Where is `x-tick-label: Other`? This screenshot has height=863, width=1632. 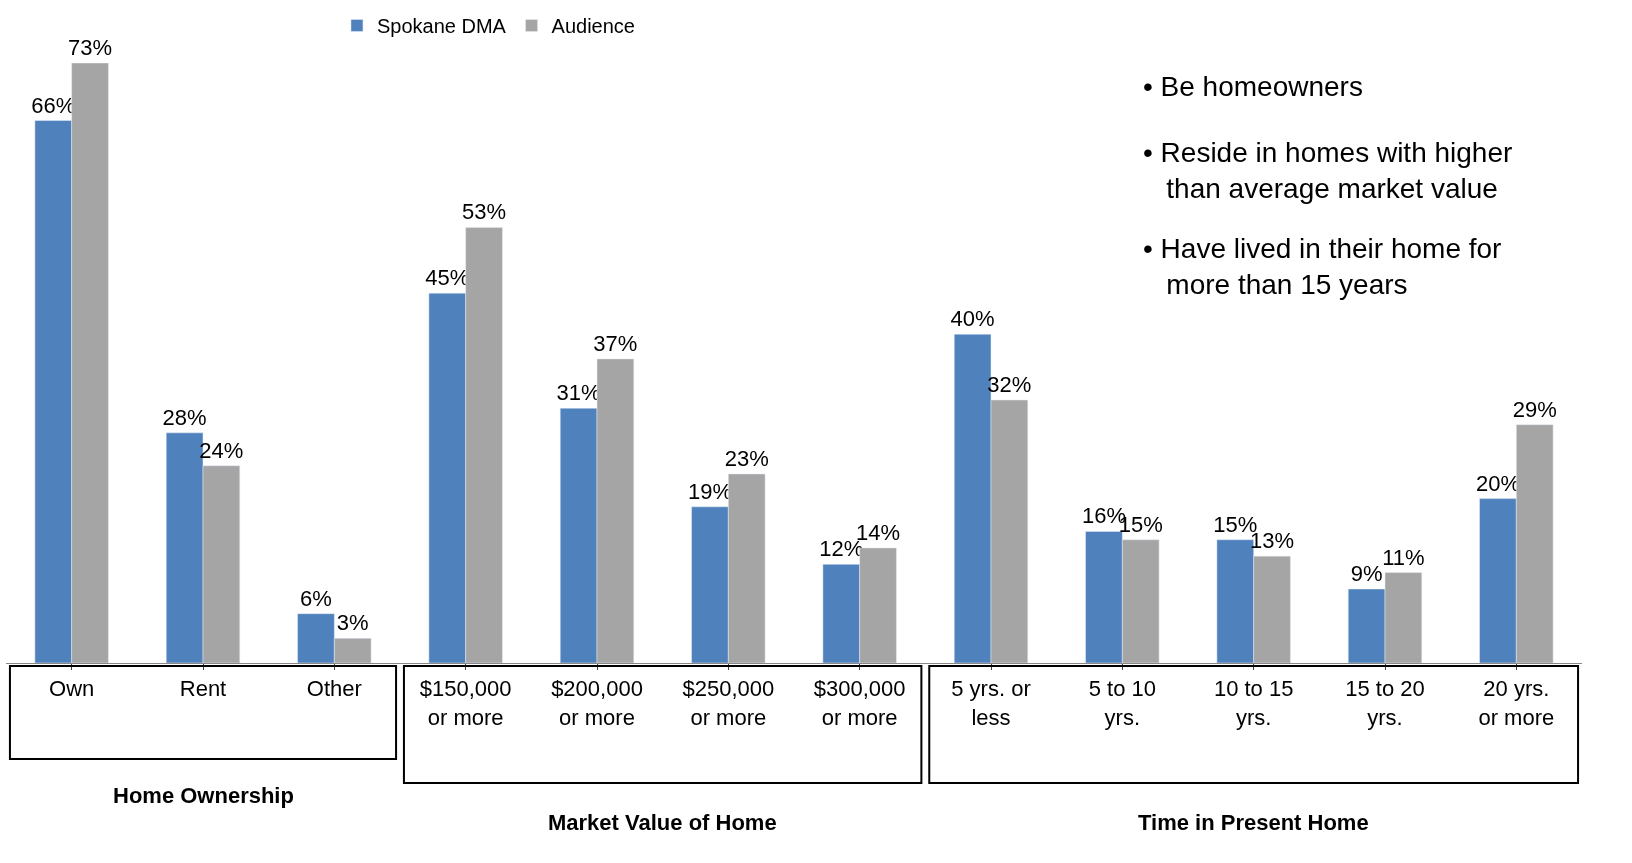 x-tick-label: Other is located at coordinates (334, 689).